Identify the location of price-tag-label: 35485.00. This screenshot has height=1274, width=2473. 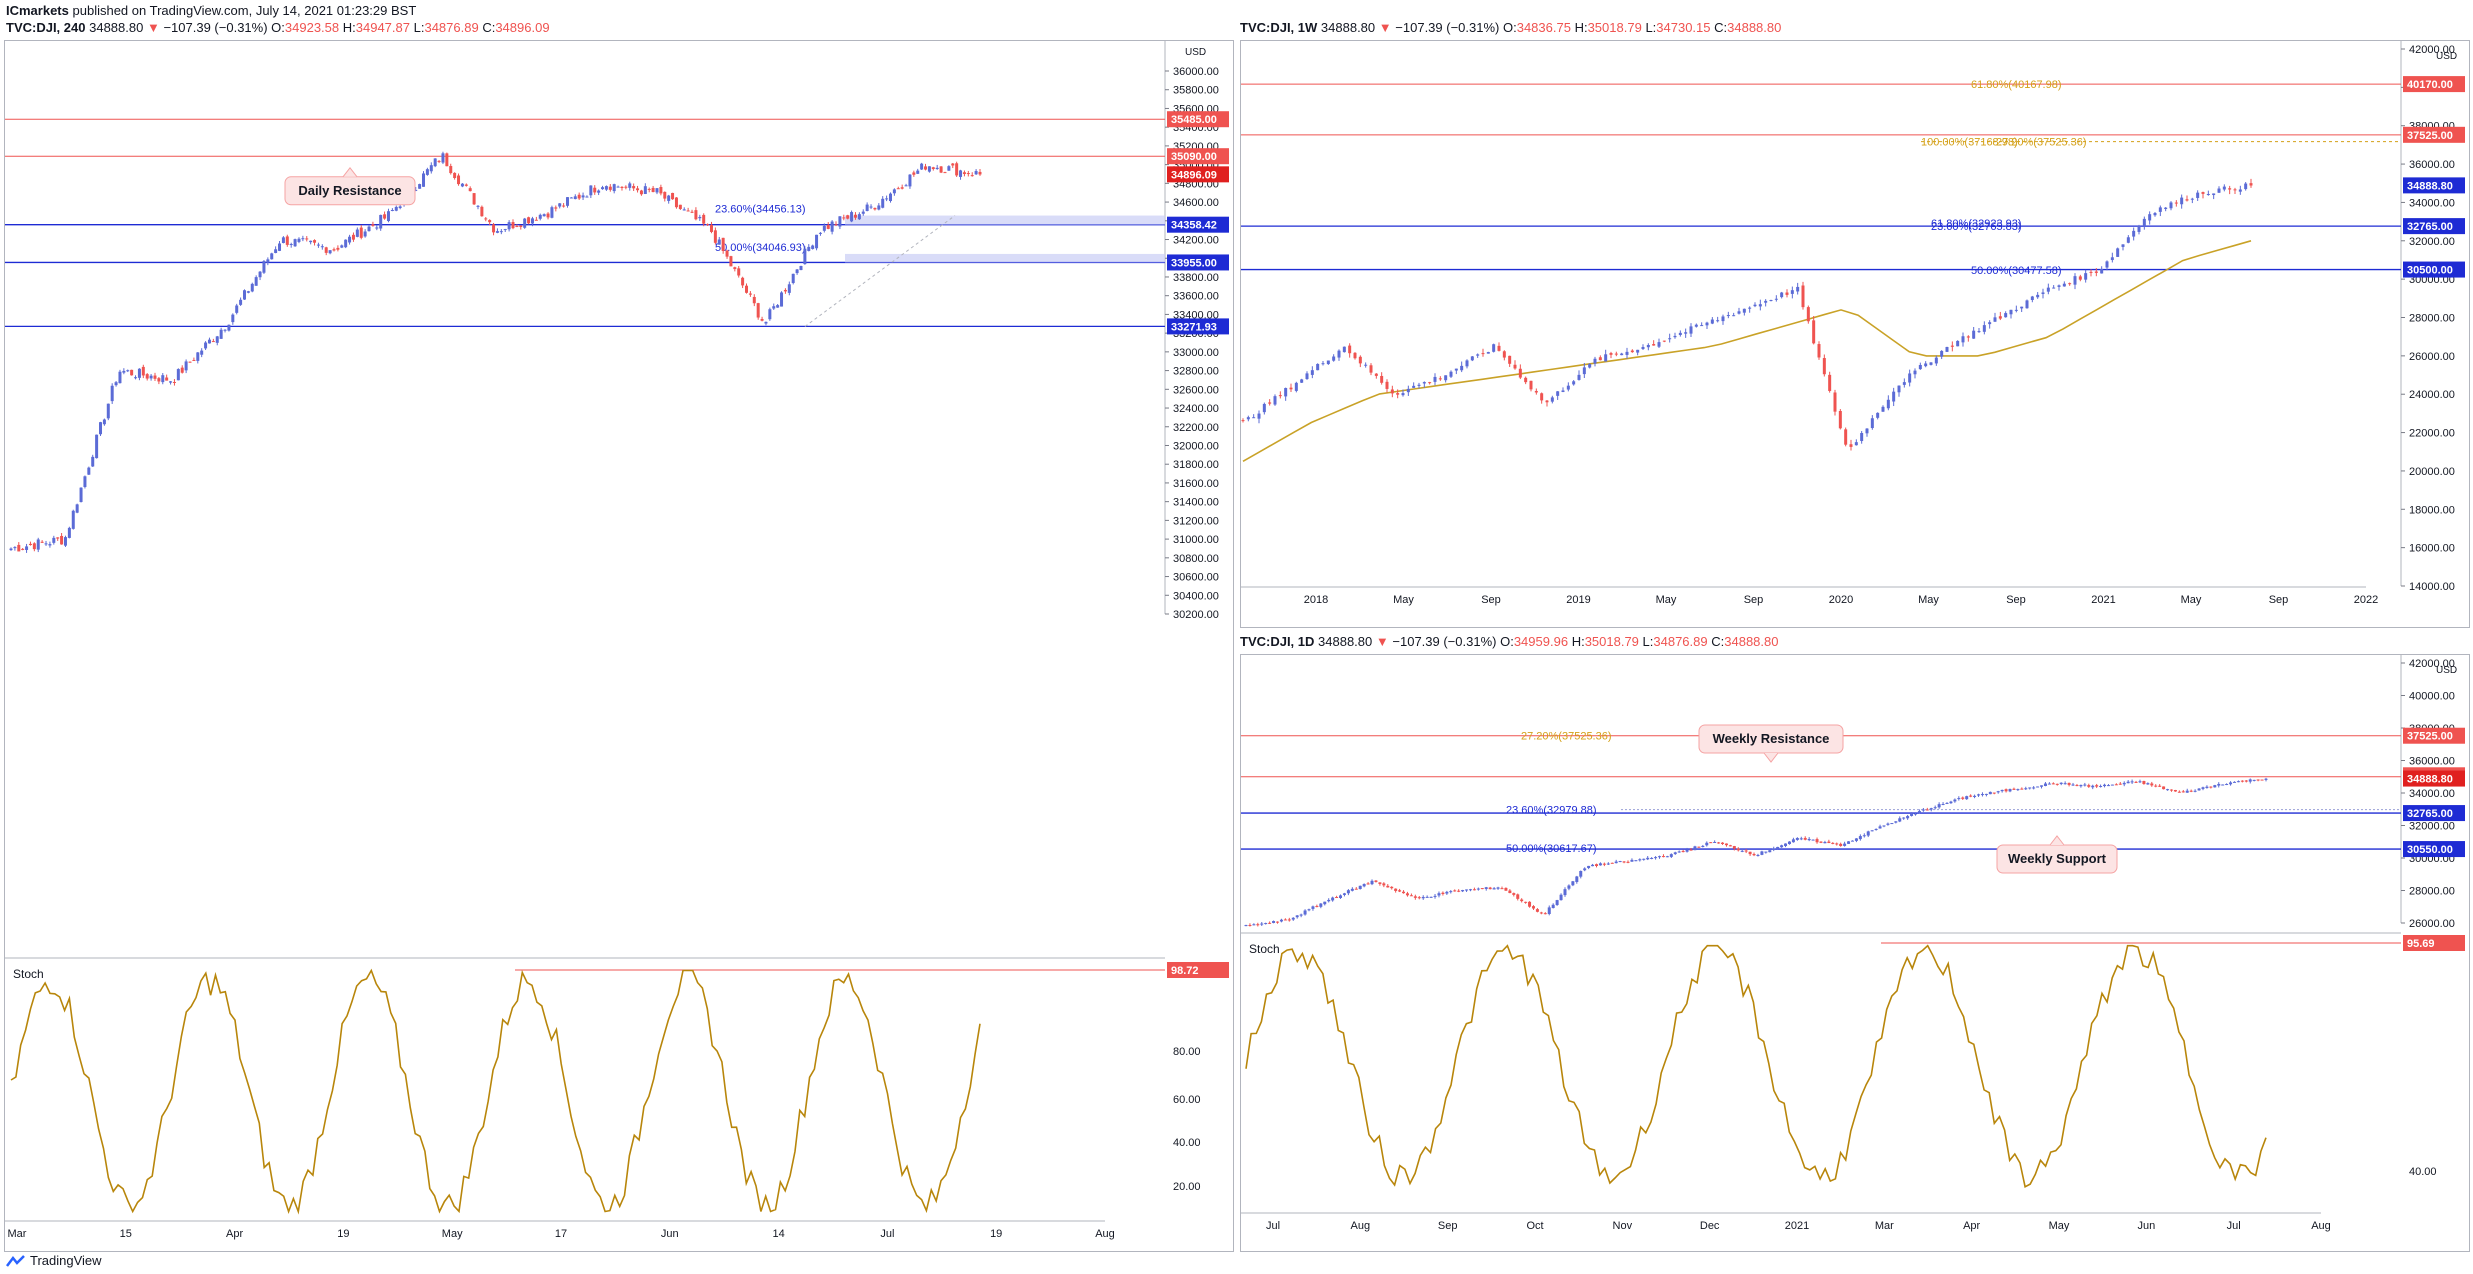
(1194, 120).